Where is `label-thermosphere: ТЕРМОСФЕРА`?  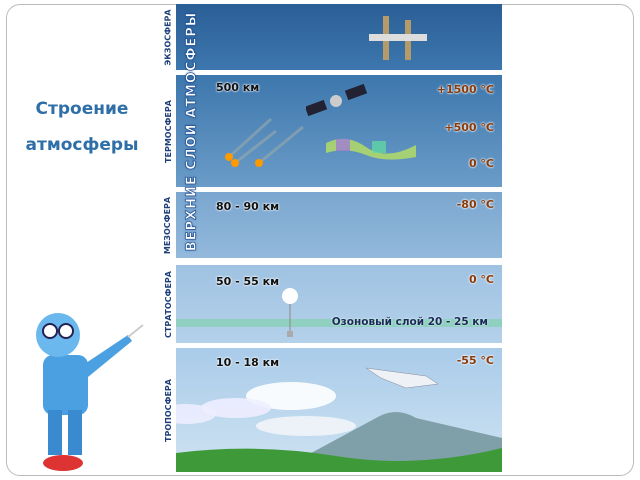 label-thermosphere: ТЕРМОСФЕРА is located at coordinates (168, 131).